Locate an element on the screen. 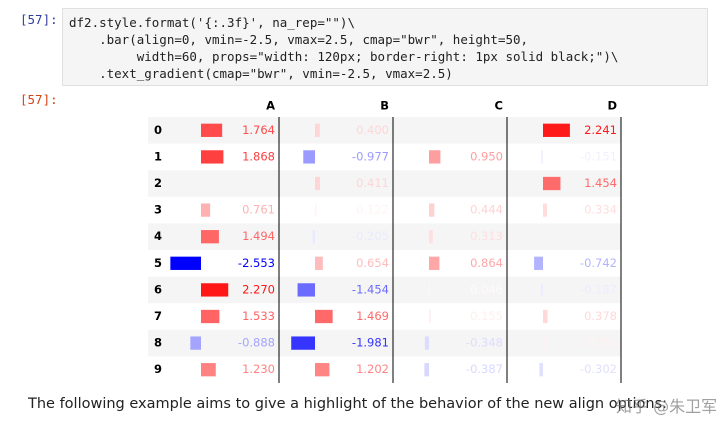 This screenshot has height=431, width=720. cell-value: -0.977 is located at coordinates (370, 156).